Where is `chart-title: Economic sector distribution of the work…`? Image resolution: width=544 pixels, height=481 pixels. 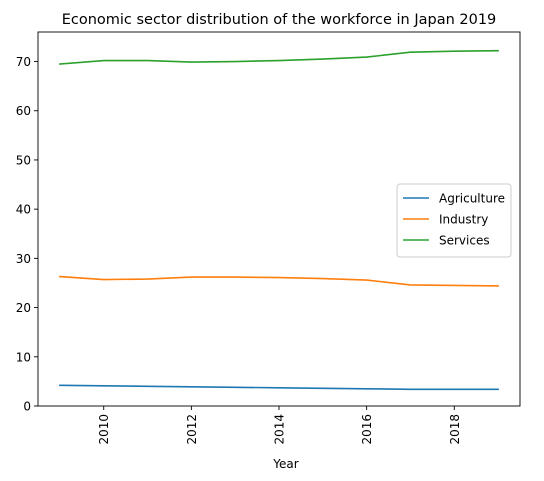
chart-title: Economic sector distribution of the work… is located at coordinates (279, 20).